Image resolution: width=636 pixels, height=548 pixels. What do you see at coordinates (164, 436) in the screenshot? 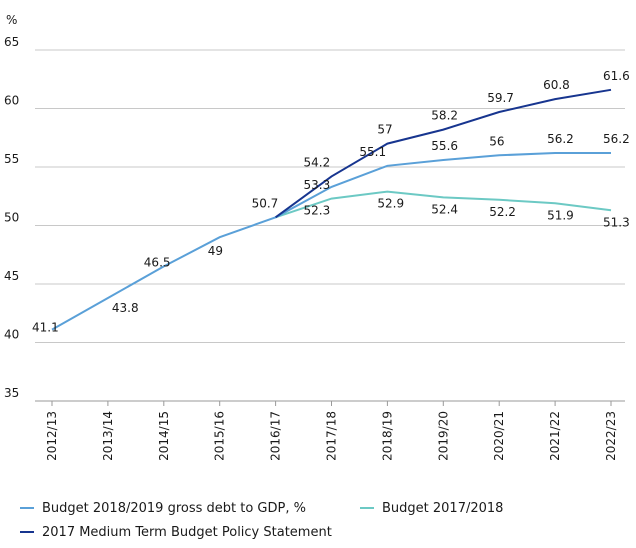
I see `x-tick-label: 2014/15` at bounding box center [164, 436].